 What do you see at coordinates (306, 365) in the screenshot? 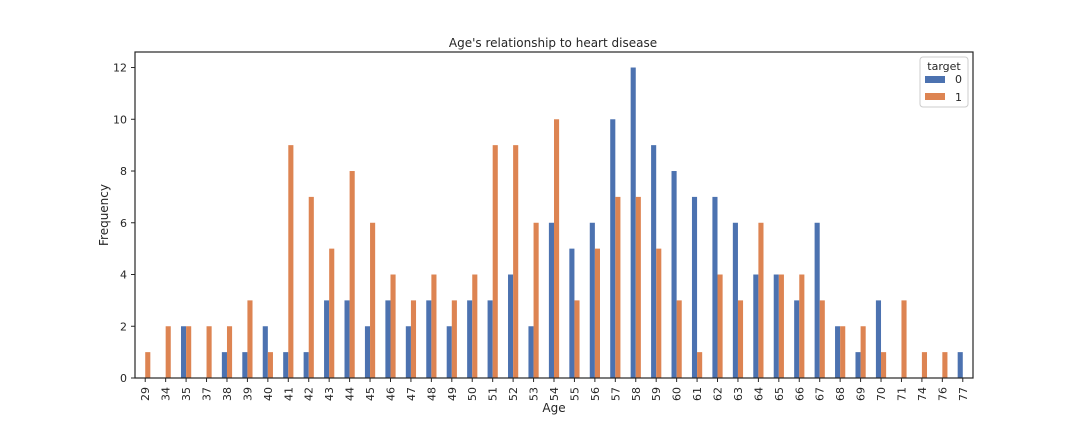
I see `bar-target0-age42` at bounding box center [306, 365].